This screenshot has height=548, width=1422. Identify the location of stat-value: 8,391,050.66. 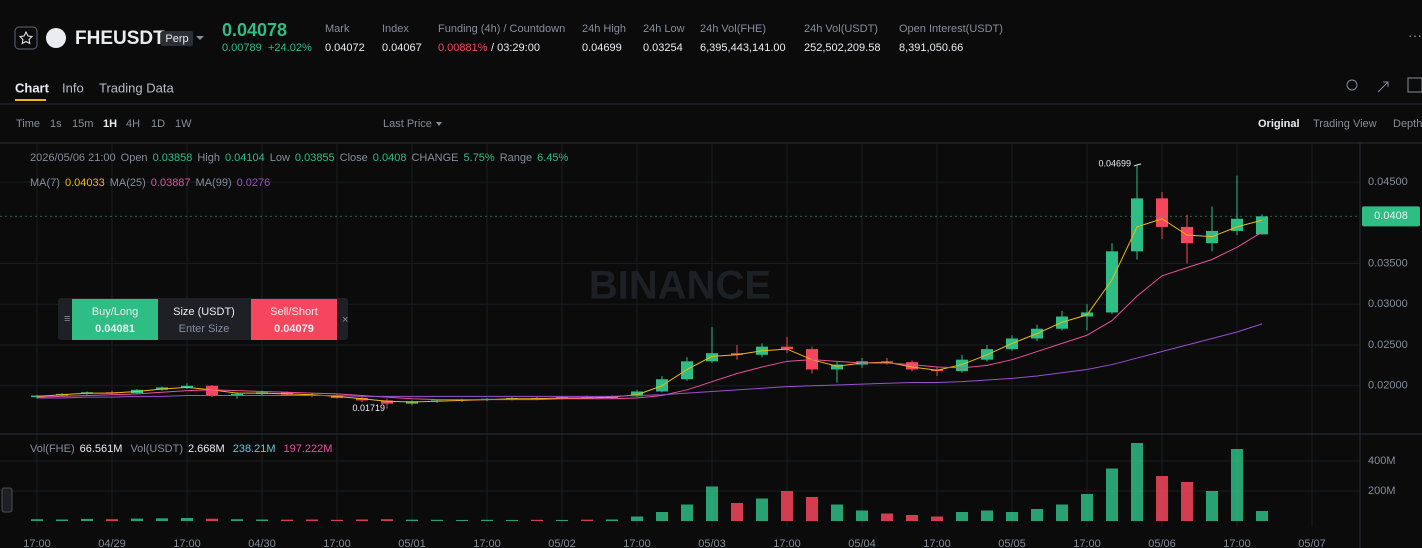
(931, 48).